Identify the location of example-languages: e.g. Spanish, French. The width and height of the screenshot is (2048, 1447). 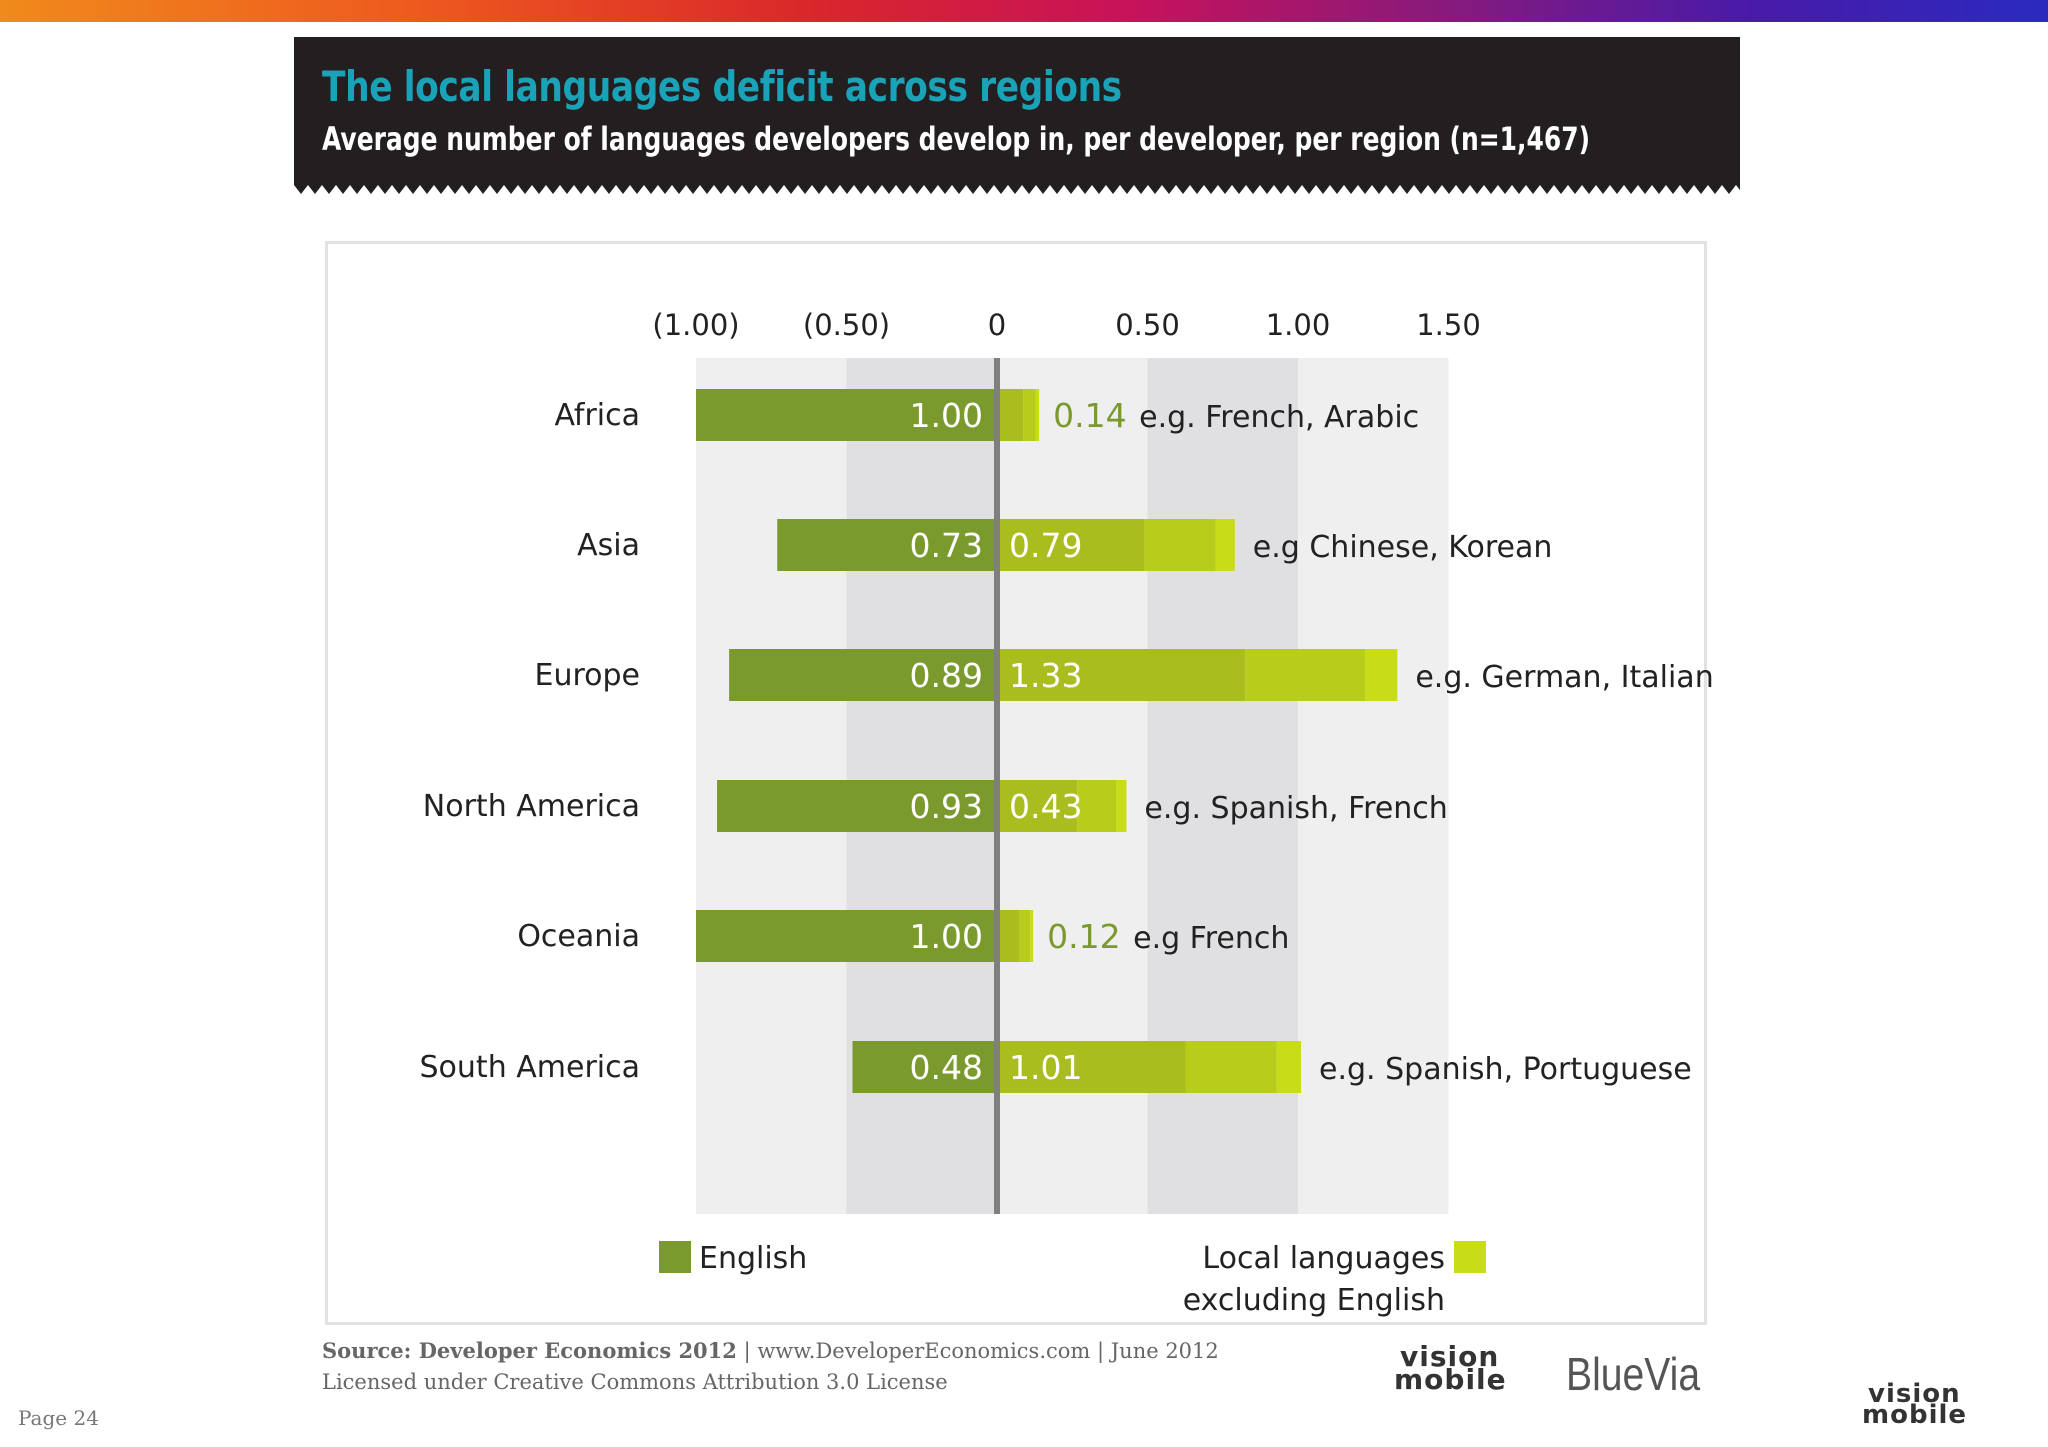
(1295, 808).